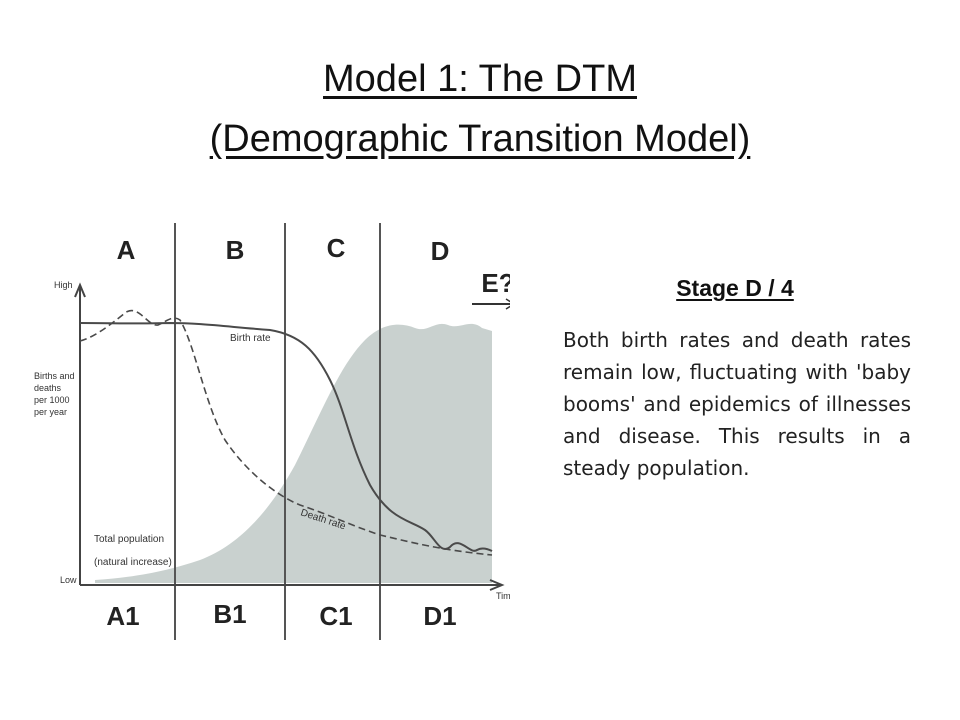 The height and width of the screenshot is (720, 960). What do you see at coordinates (335, 616) in the screenshot?
I see `stage-label-c1: C1` at bounding box center [335, 616].